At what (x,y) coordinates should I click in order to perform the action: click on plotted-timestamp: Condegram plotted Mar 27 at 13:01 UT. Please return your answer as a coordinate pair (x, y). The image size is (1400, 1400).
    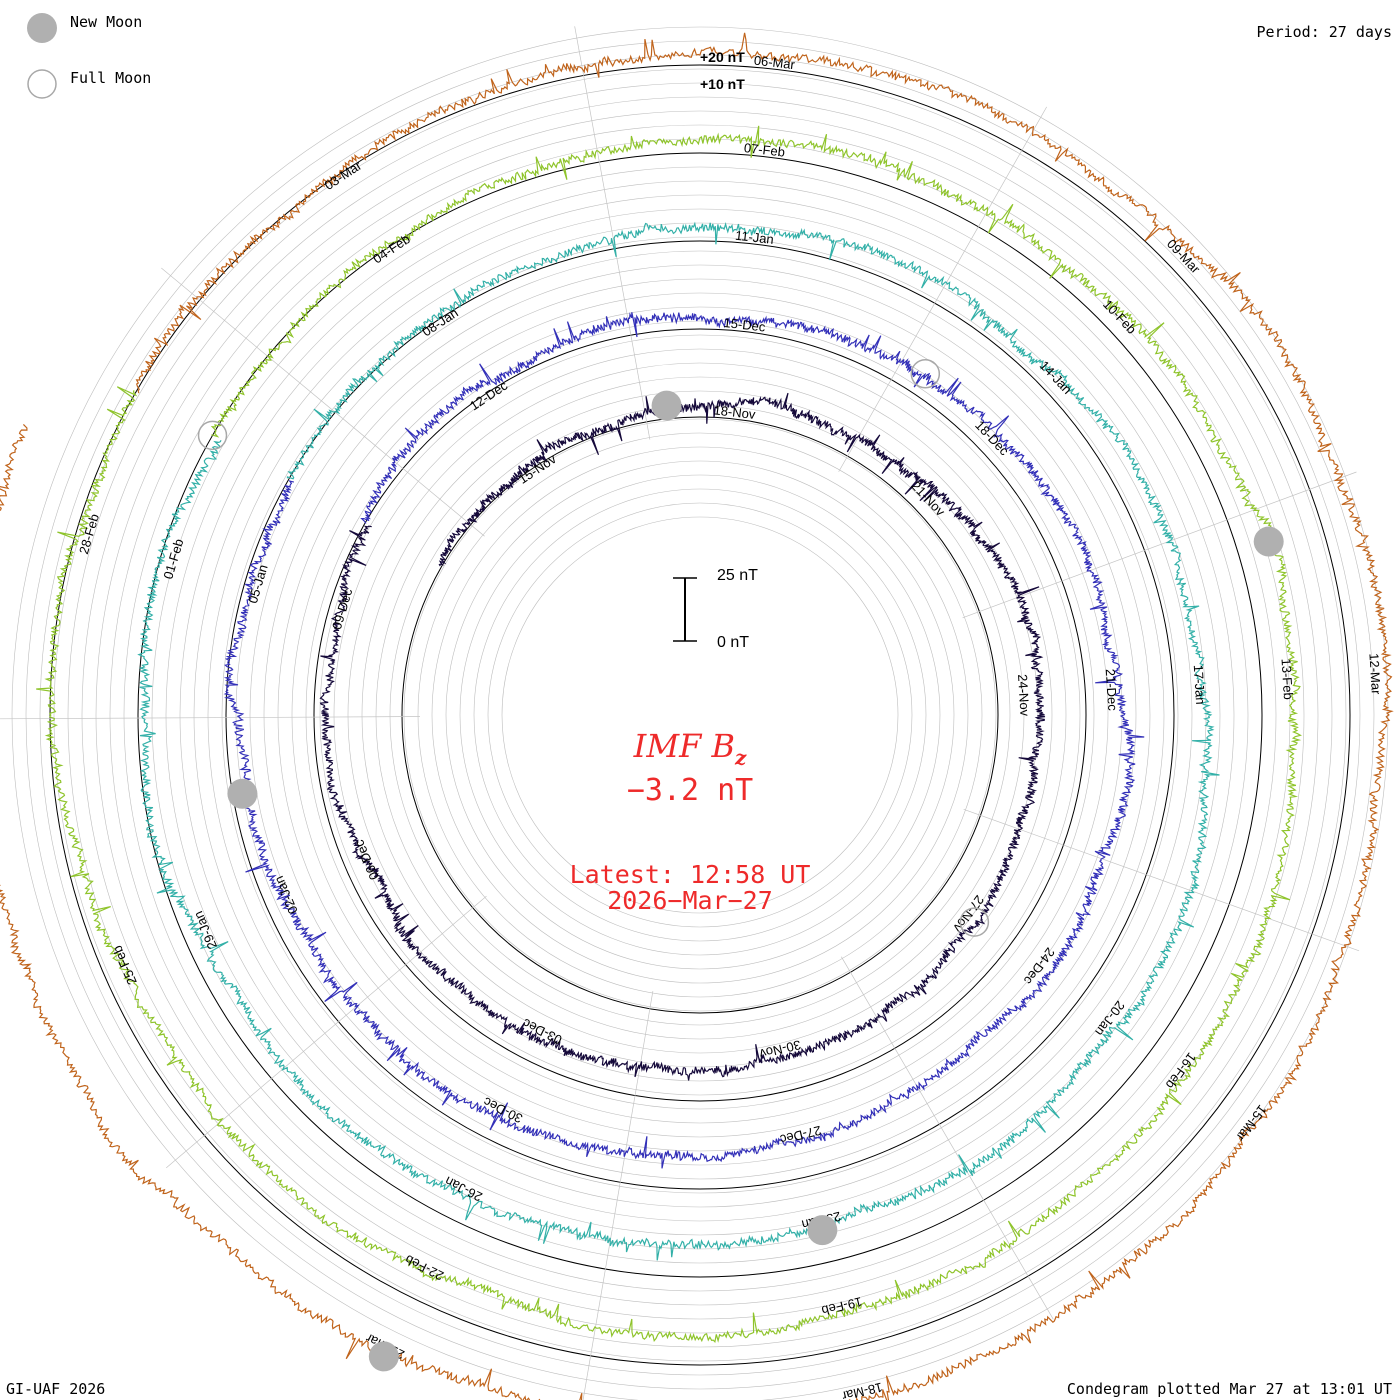
    Looking at the image, I should click on (1229, 1389).